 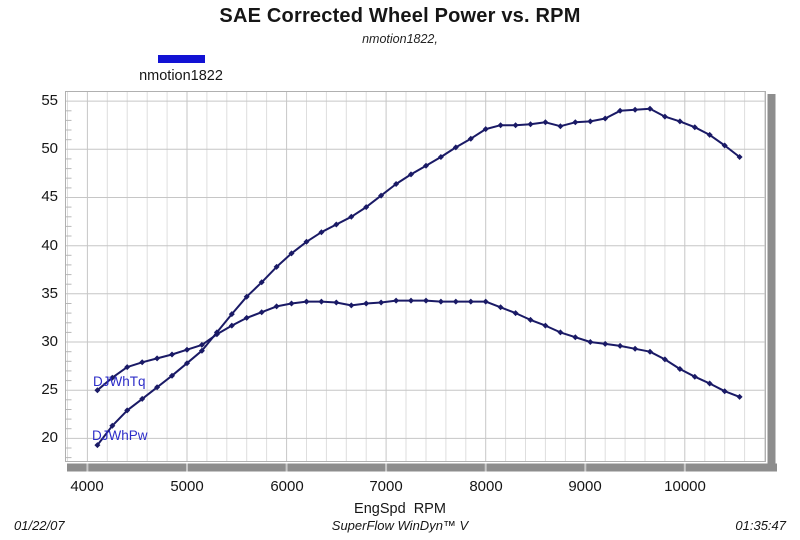 I want to click on y-tick-label: 25, so click(x=49, y=389).